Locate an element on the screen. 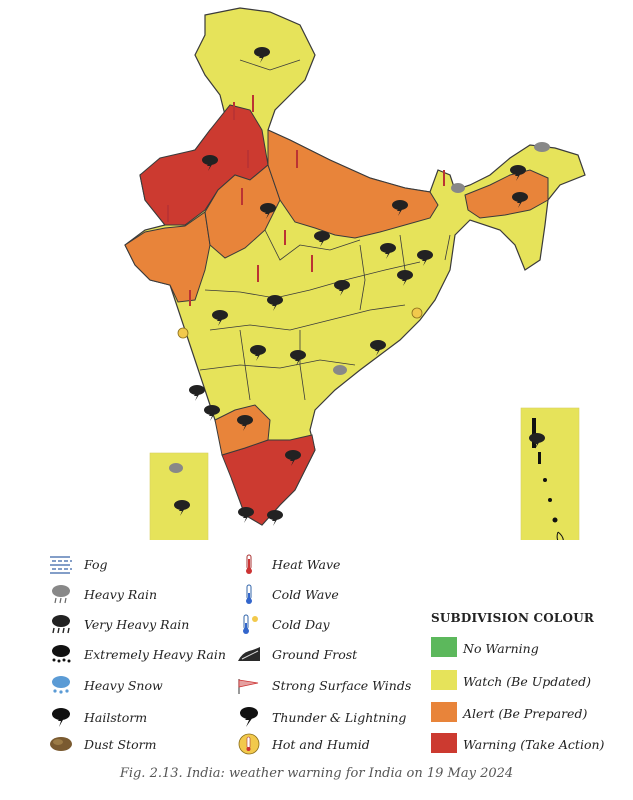  region-alert-gujarat is located at coordinates (167, 257).